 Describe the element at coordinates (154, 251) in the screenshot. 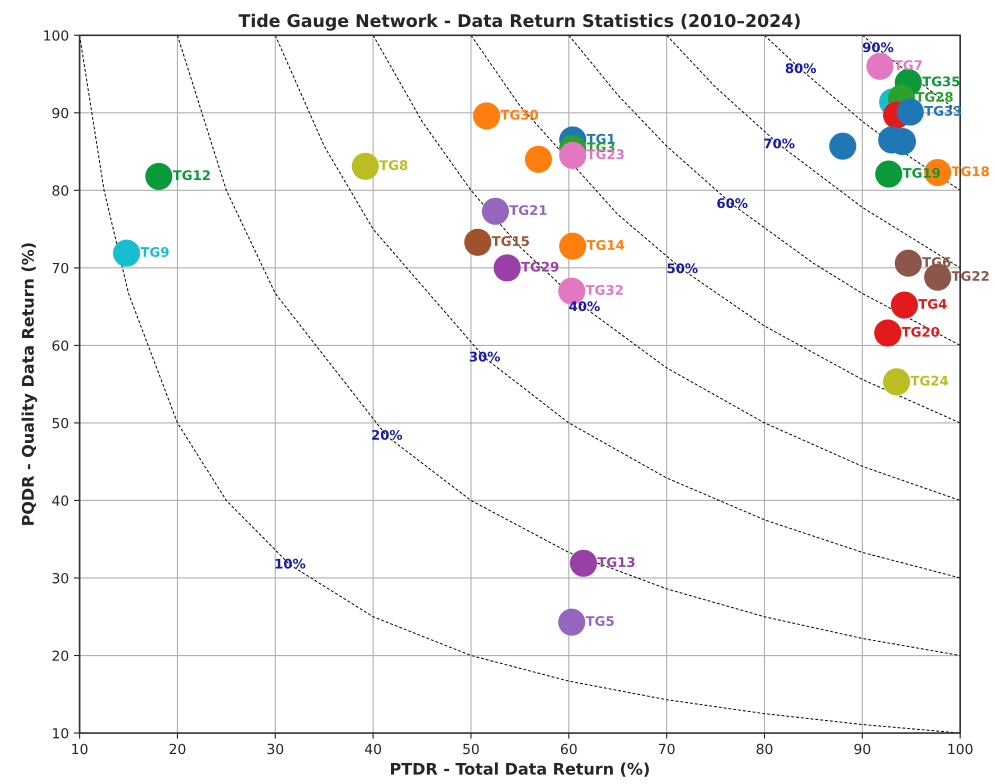

I see `annotation: TG9` at that location.